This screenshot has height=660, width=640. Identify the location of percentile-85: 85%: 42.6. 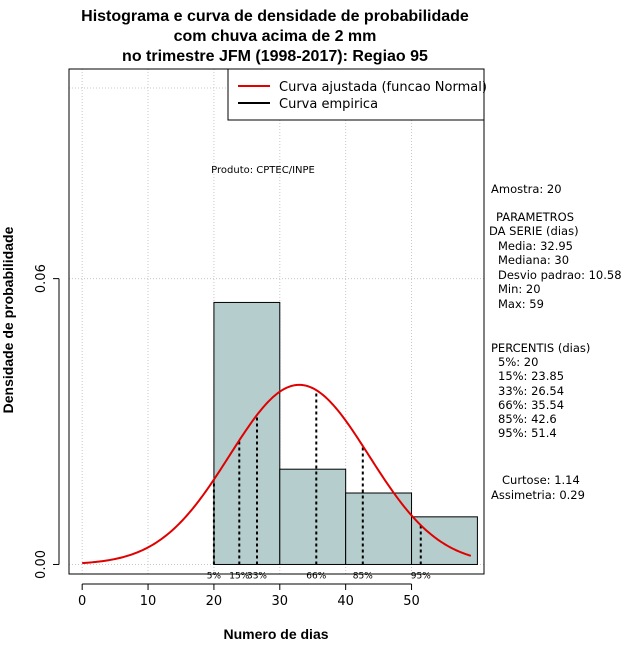
(527, 419).